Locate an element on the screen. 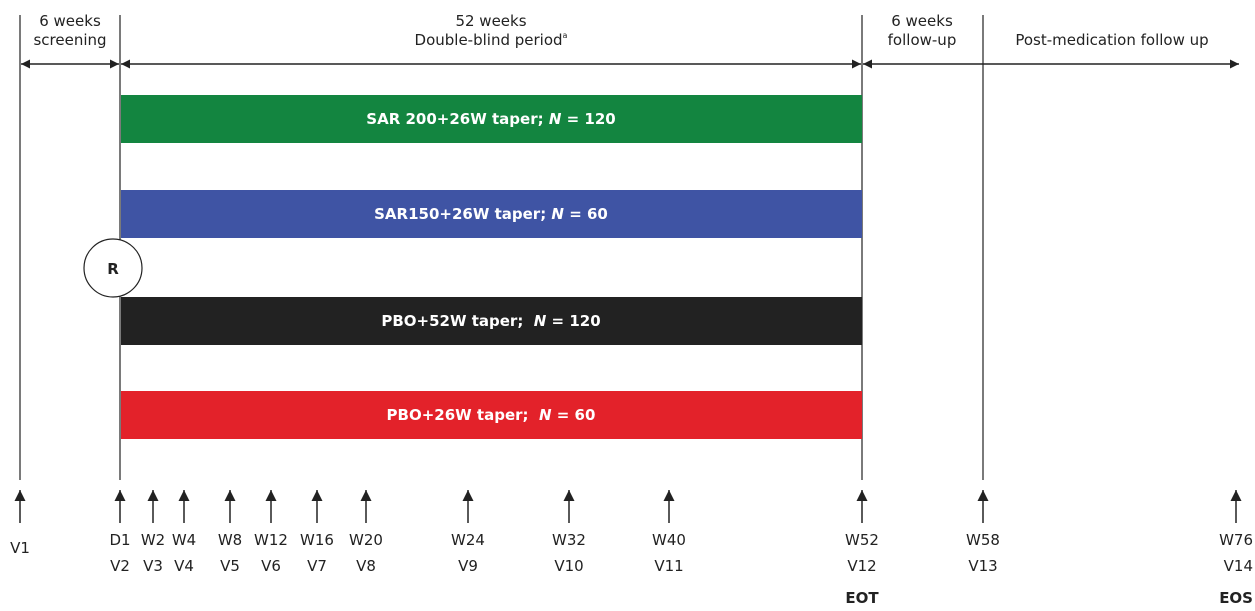  arm-label-sar200: SAR 200+26W taper; N = 120 is located at coordinates (490, 119).